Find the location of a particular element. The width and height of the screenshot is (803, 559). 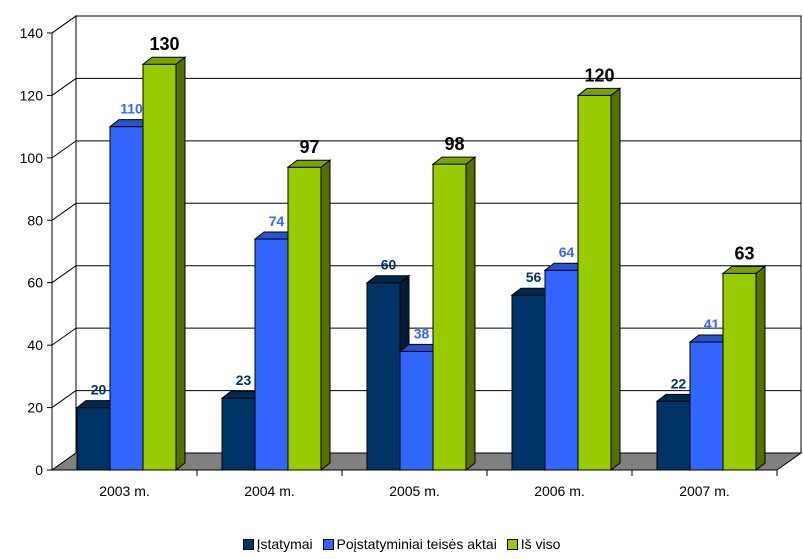

data-label: 22 is located at coordinates (679, 383).